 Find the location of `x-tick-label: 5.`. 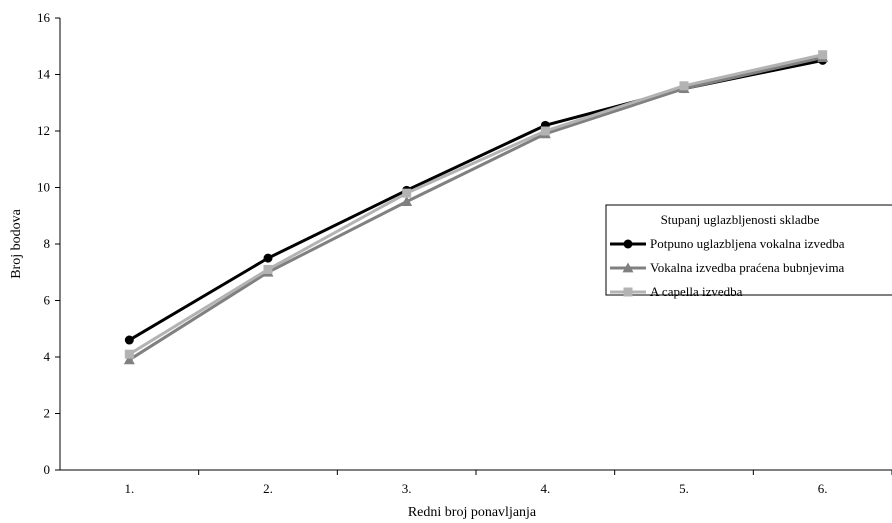

x-tick-label: 5. is located at coordinates (684, 488).